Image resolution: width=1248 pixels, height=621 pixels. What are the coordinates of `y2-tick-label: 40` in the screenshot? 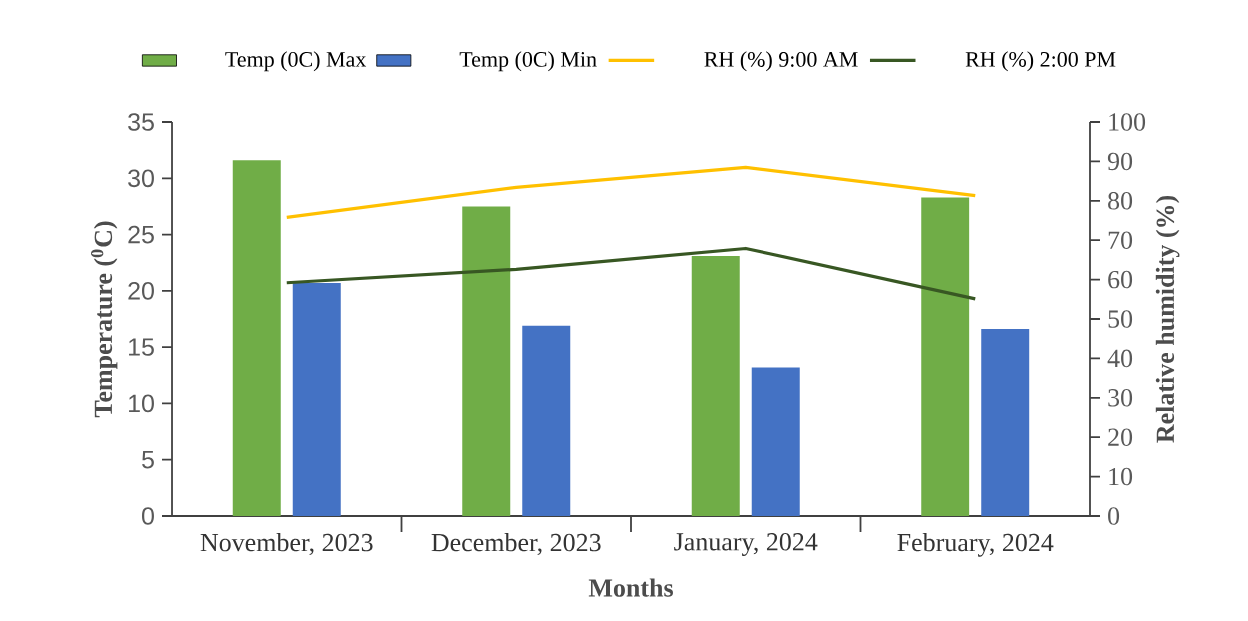 It's located at (1120, 358).